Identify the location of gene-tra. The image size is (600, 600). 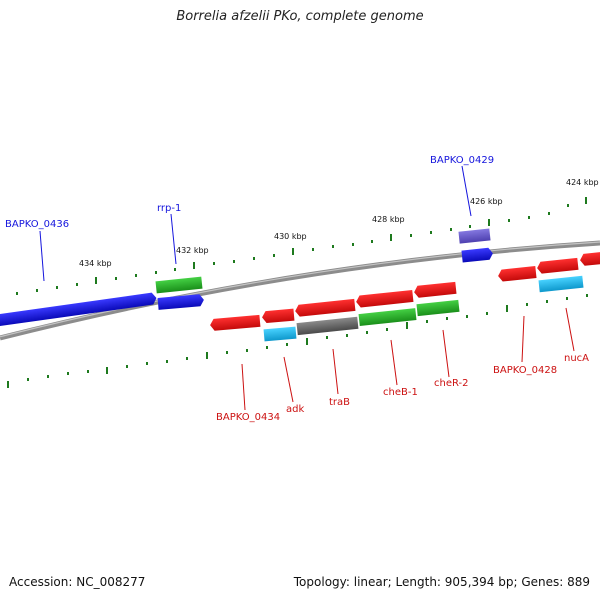
(325, 307).